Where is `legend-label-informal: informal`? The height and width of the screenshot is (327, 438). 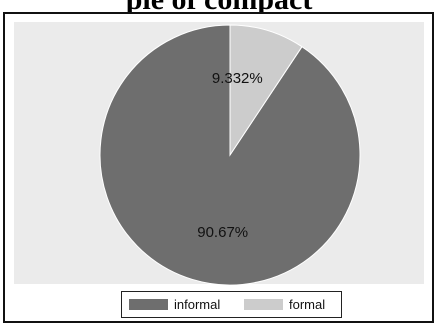
legend-label-informal: informal is located at coordinates (197, 304).